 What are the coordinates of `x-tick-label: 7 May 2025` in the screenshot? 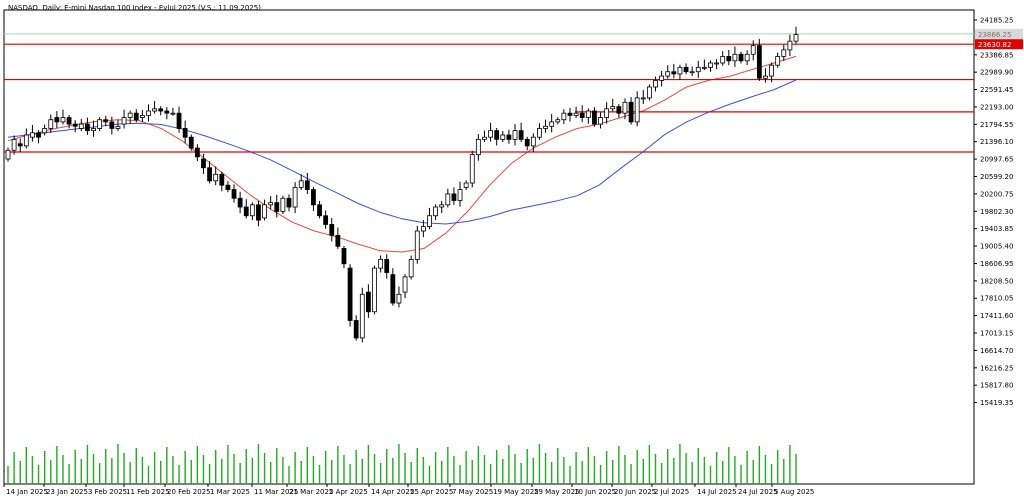 It's located at (472, 492).